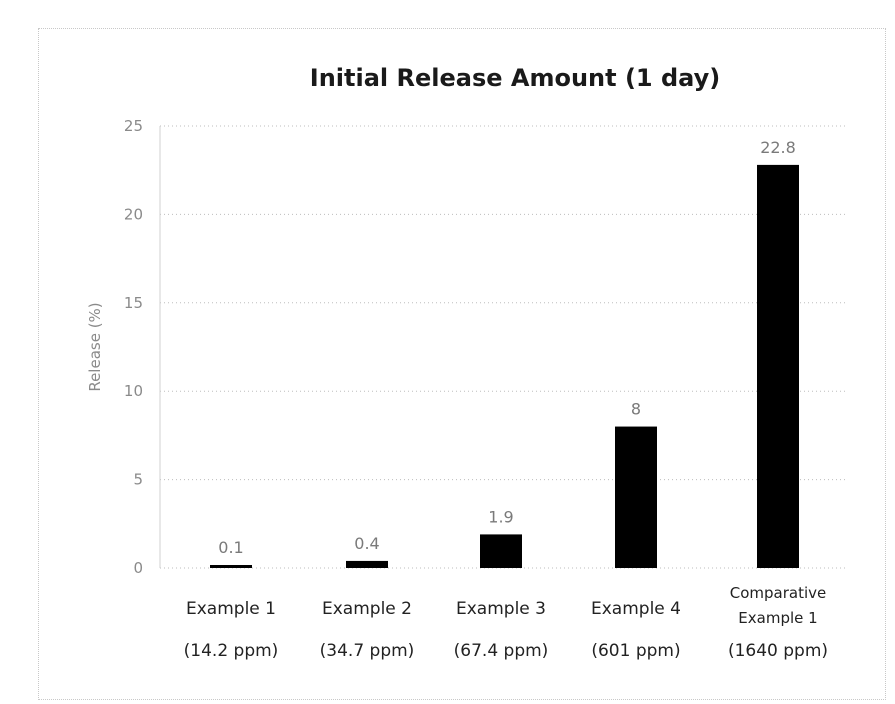  Describe the element at coordinates (636, 609) in the screenshot. I see `x-category-label: Example 4` at that location.